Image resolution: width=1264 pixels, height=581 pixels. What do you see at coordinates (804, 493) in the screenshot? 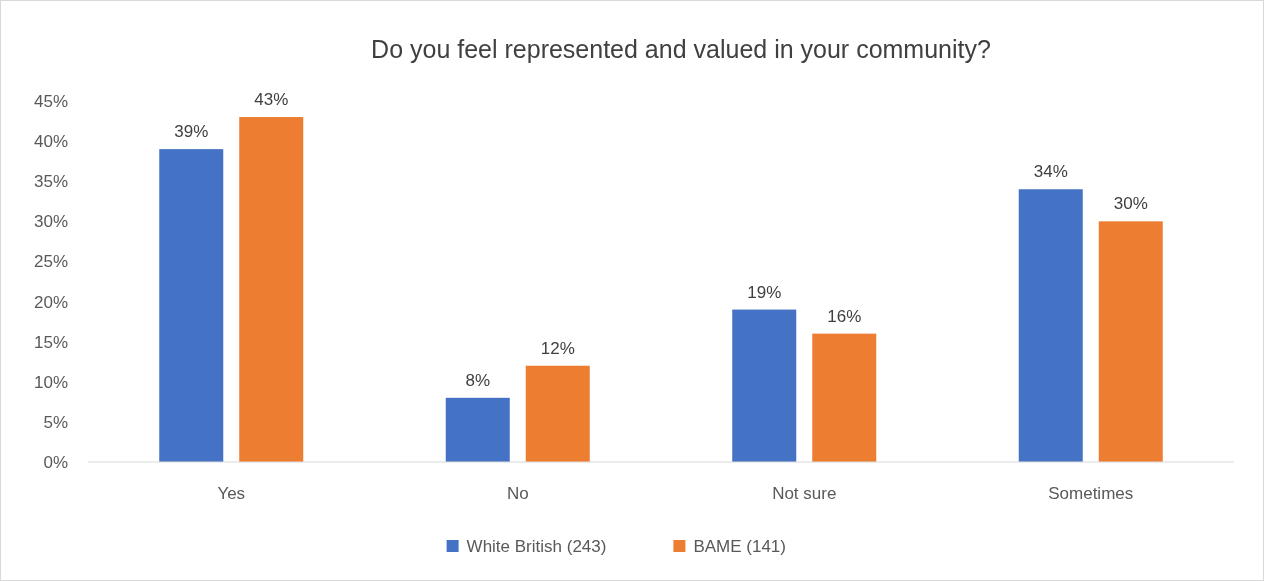
I see `x-tick-label: Not sure` at bounding box center [804, 493].